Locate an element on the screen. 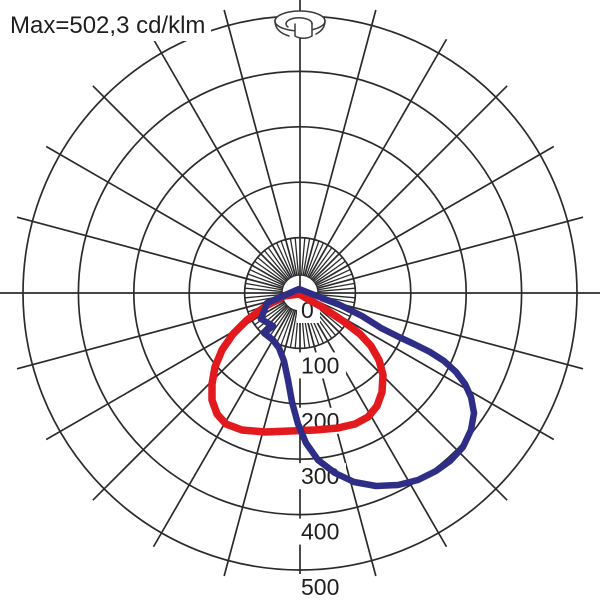  luminaire-symbol-icon is located at coordinates (300, 24).